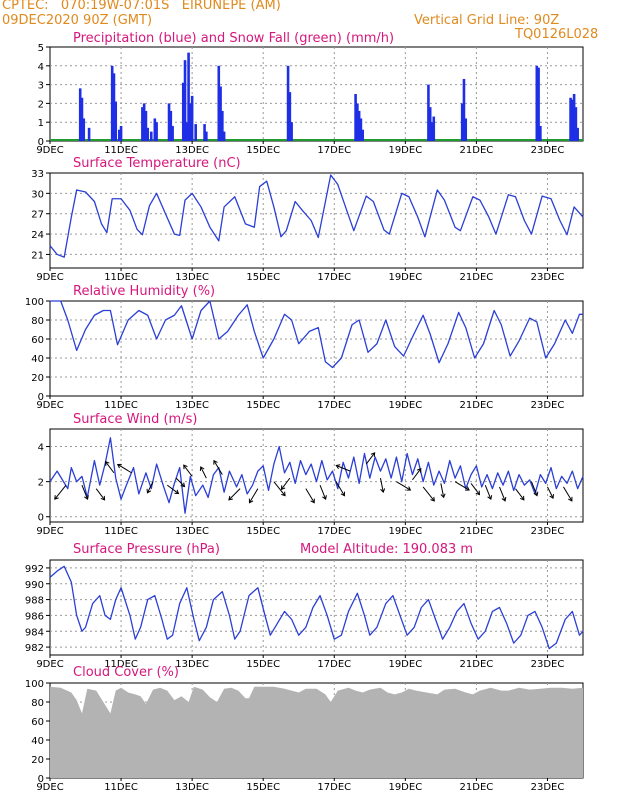  Describe the element at coordinates (37, 359) in the screenshot. I see `humidity-ytick-label: 40` at that location.